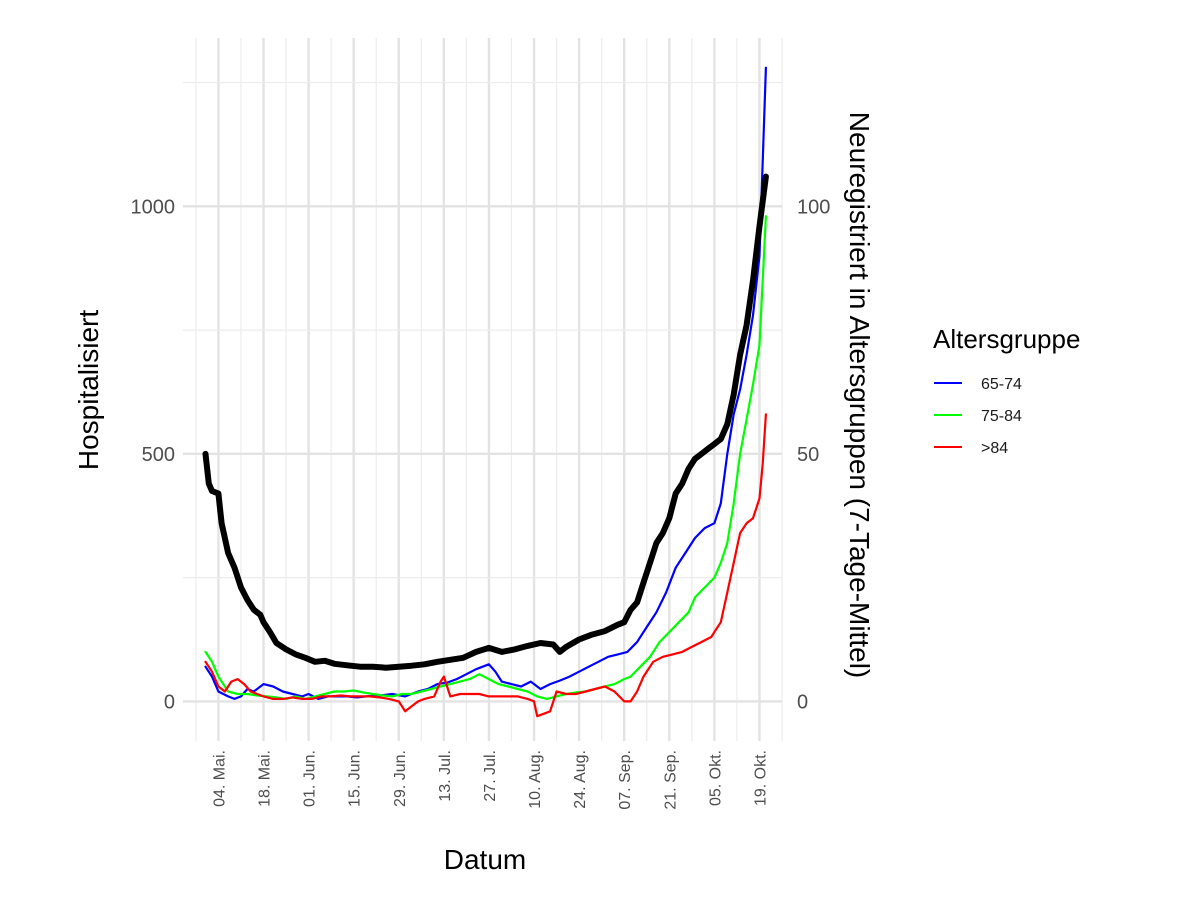 The image size is (1200, 905). Describe the element at coordinates (535, 779) in the screenshot. I see `x-tick-label: 10. Aug.` at that location.